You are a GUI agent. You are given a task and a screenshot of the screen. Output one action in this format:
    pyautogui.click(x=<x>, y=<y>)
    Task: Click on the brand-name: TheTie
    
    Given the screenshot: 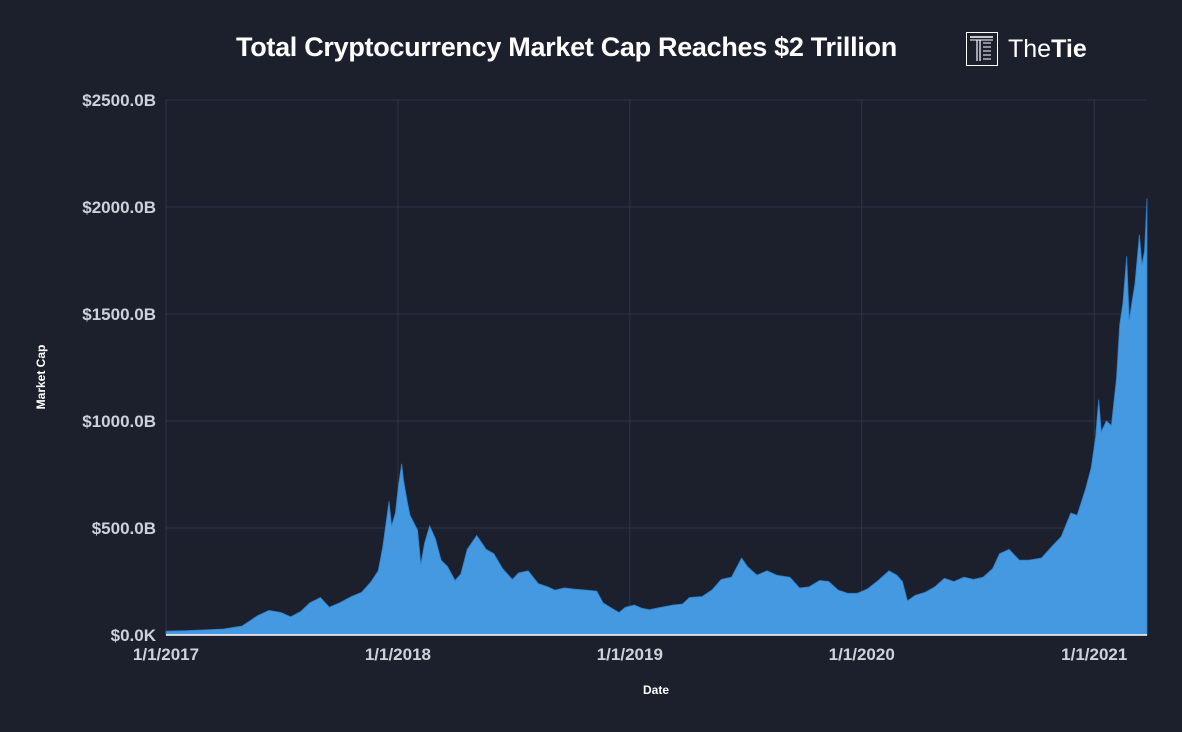 What is the action you would take?
    pyautogui.click(x=1047, y=49)
    